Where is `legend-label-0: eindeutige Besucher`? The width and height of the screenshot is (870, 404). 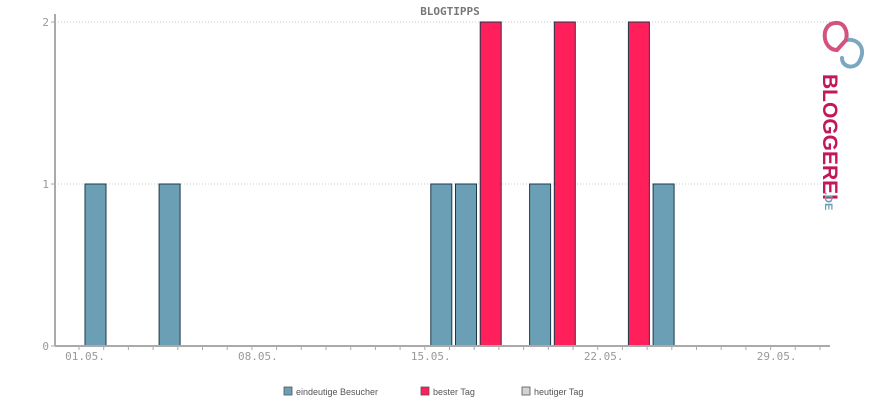
legend-label-0: eindeutige Besucher is located at coordinates (337, 392).